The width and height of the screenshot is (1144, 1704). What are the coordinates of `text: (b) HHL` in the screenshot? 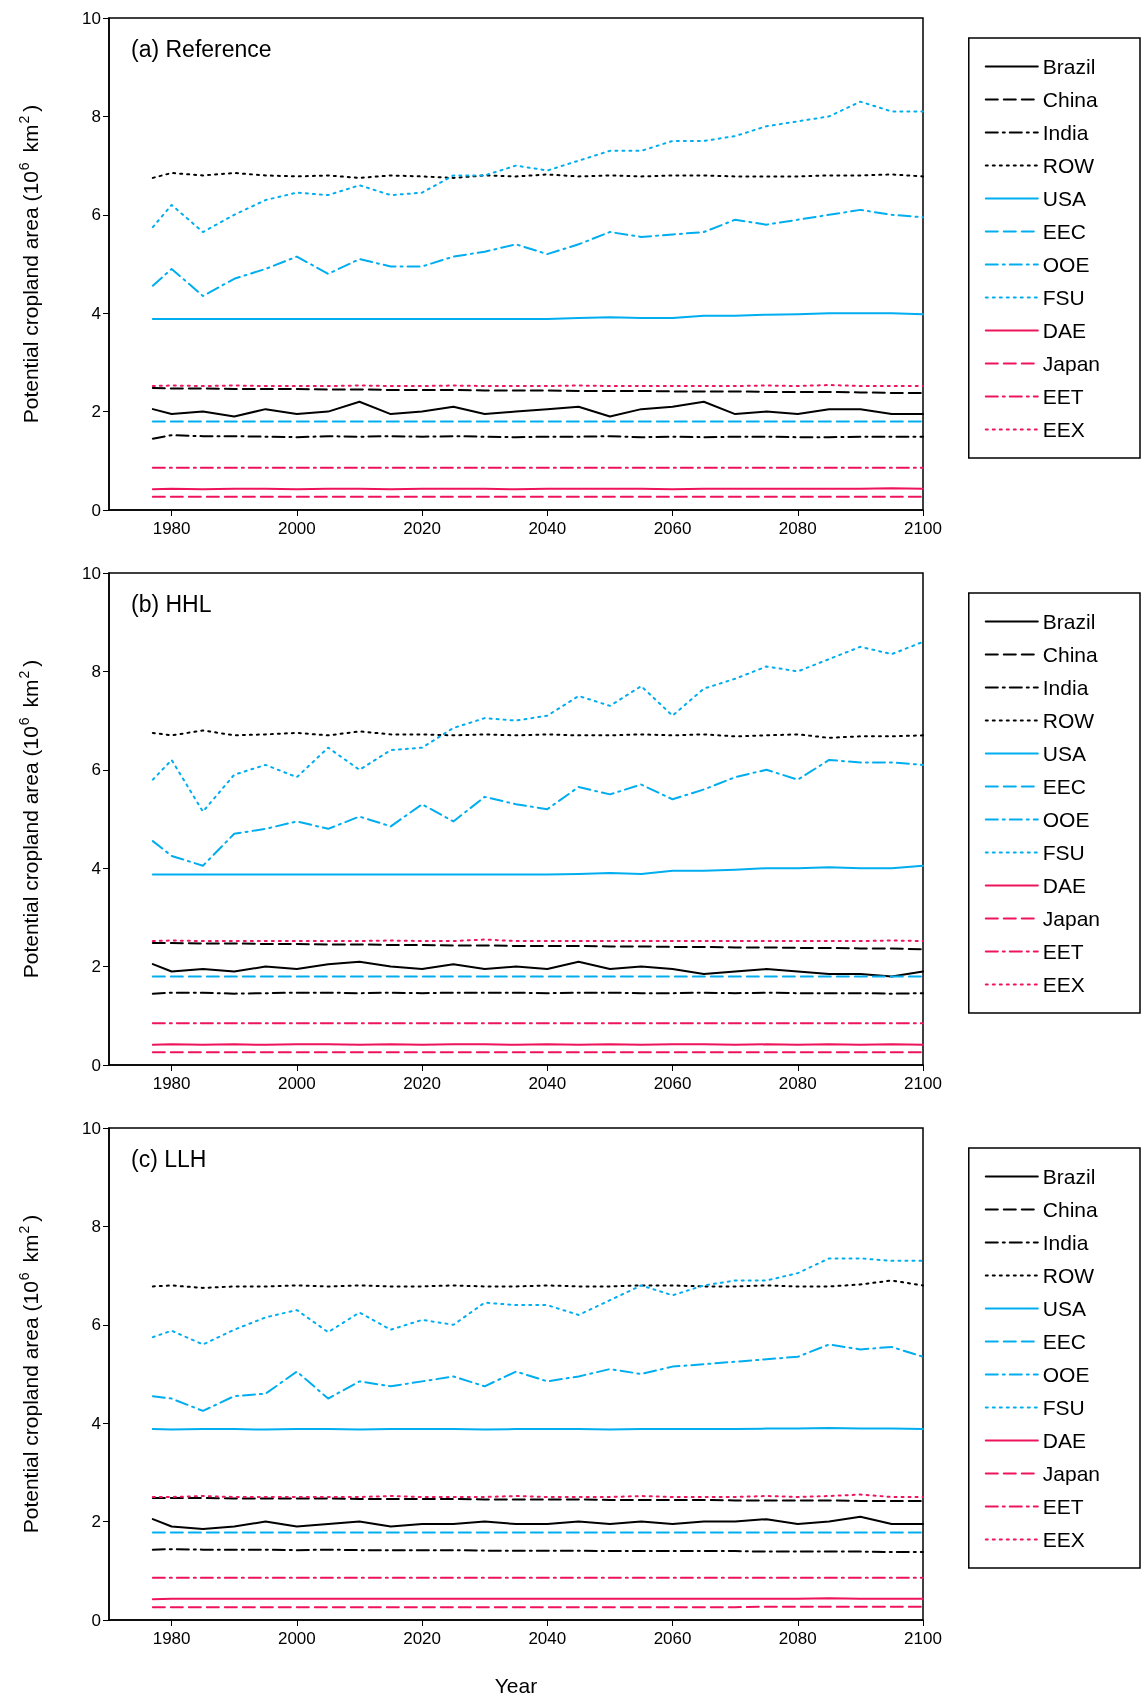 It's located at (171, 603).